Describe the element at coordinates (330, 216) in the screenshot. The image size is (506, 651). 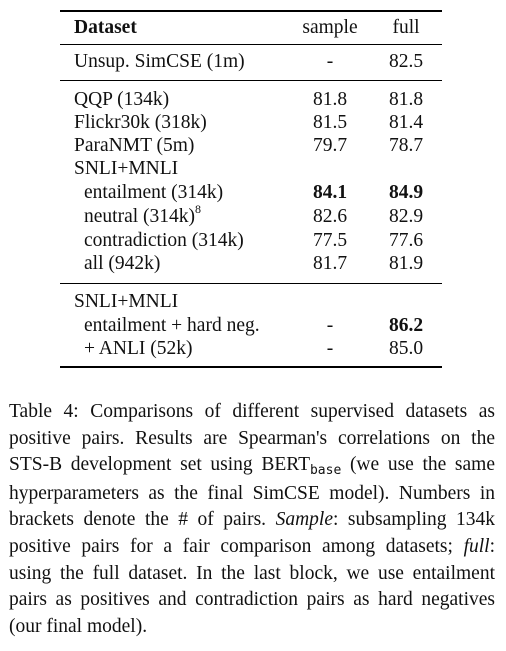
I see `row-sample: 82.6` at that location.